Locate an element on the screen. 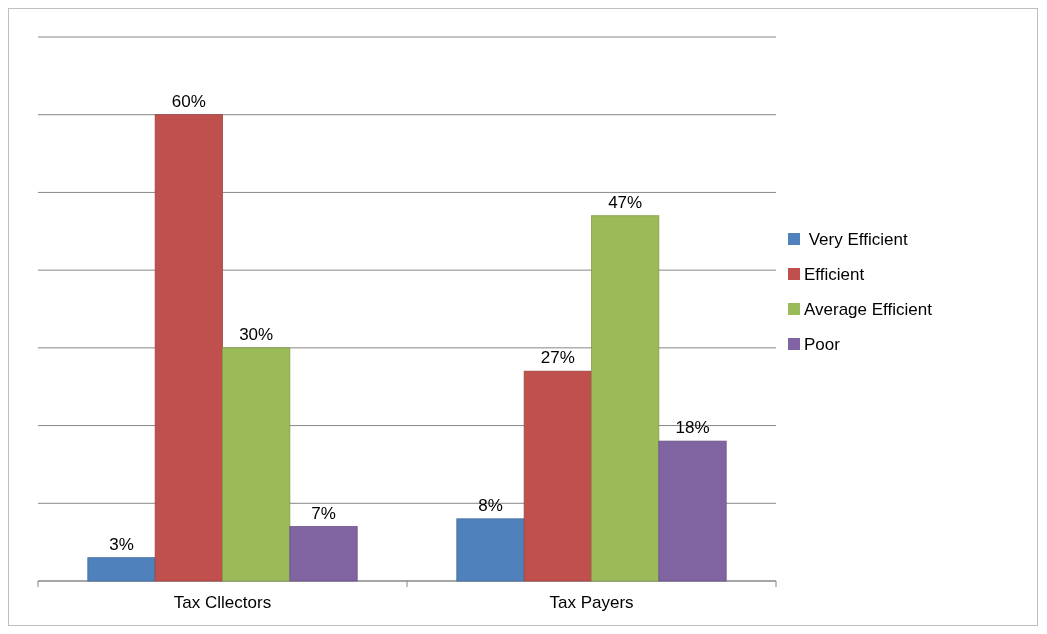 This screenshot has width=1047, height=634. x-tick-label: Tax Cllectors is located at coordinates (222, 602).